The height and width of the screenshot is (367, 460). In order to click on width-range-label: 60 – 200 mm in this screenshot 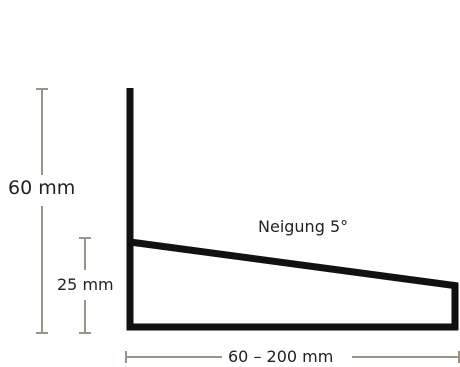, I will do `click(281, 357)`.